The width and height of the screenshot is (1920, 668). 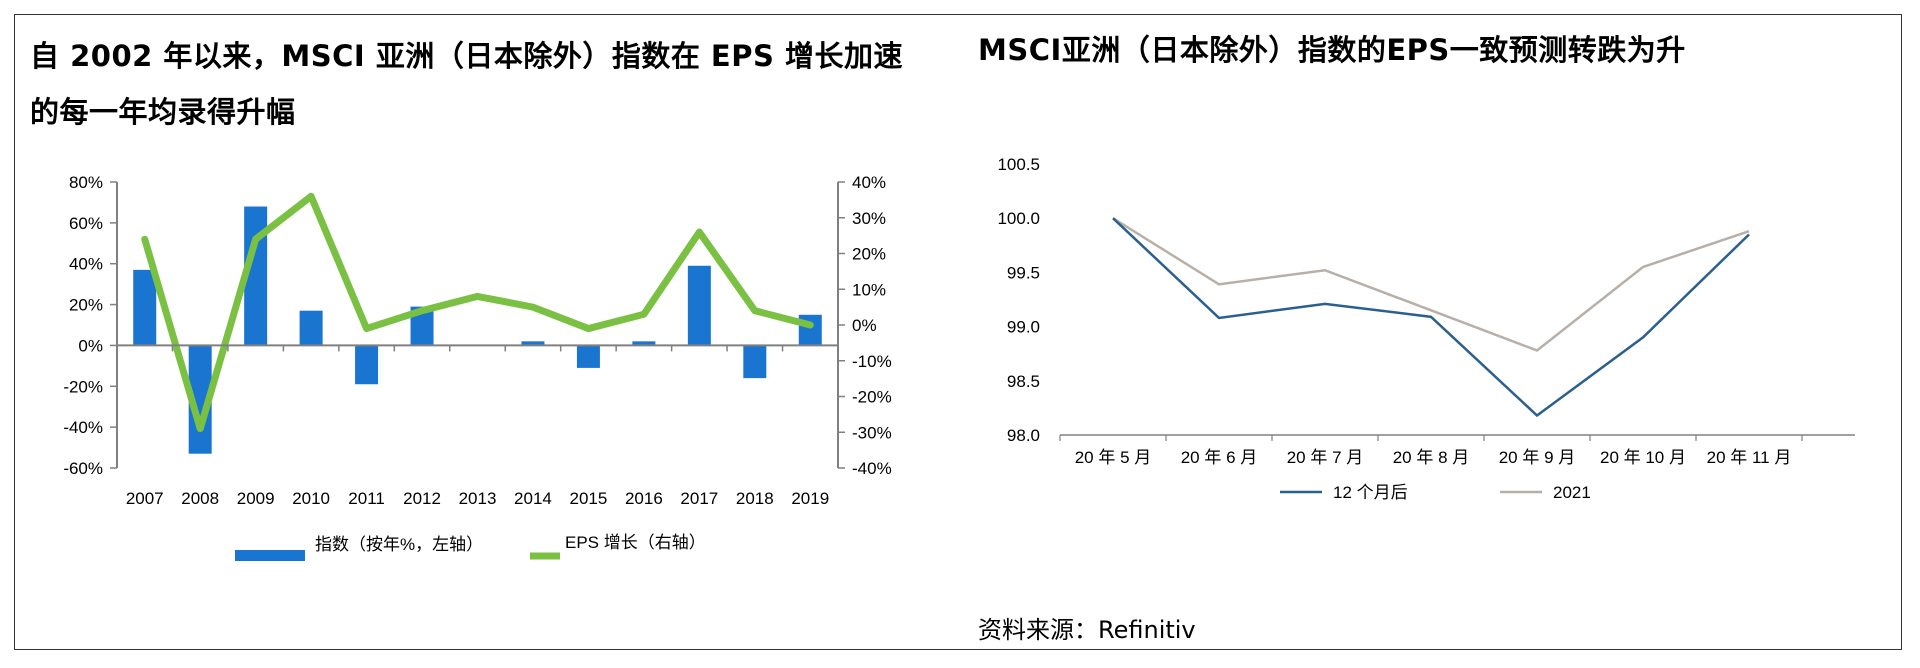 What do you see at coordinates (1749, 457) in the screenshot?
I see `x-category-label: 20 年 11 月` at bounding box center [1749, 457].